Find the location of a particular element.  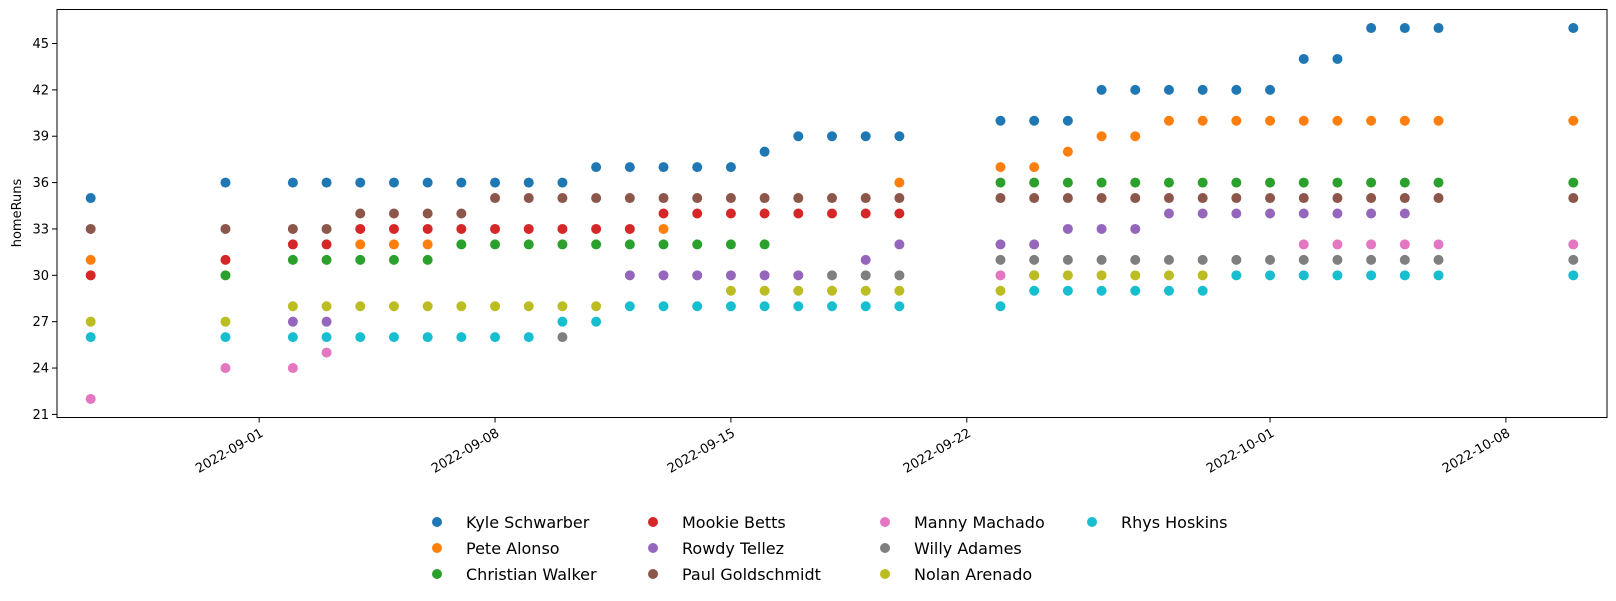

legend-item: Manny Machado is located at coordinates (962, 522).